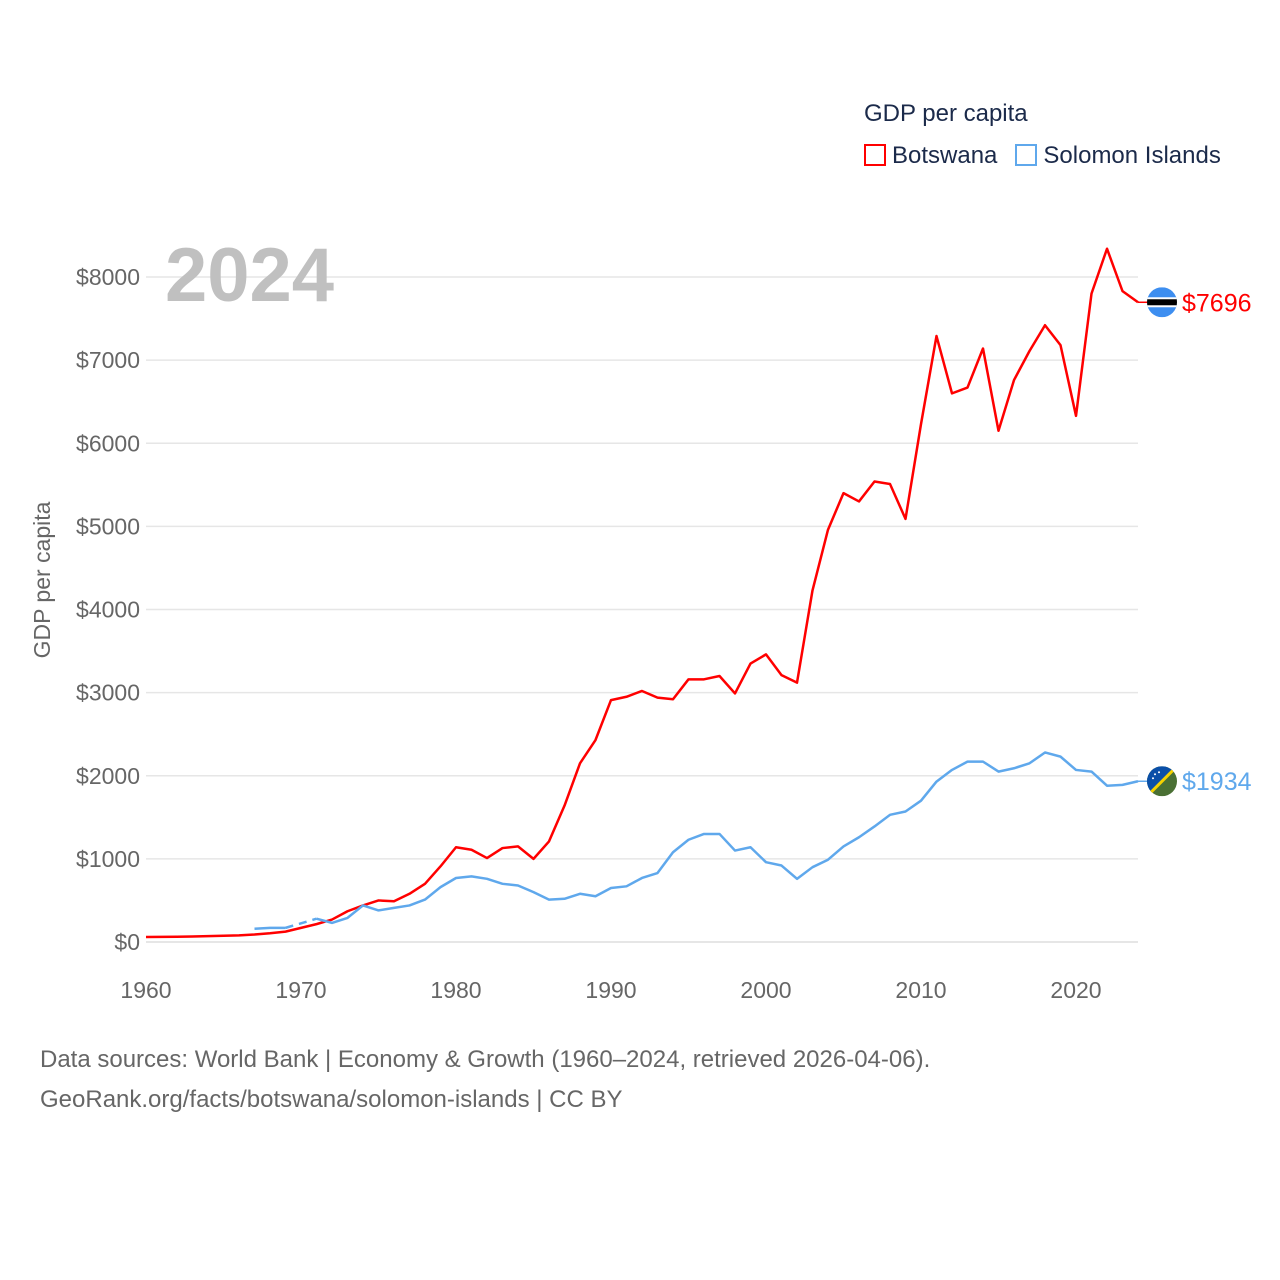  I want to click on x-tick-label: 1990, so click(610, 990).